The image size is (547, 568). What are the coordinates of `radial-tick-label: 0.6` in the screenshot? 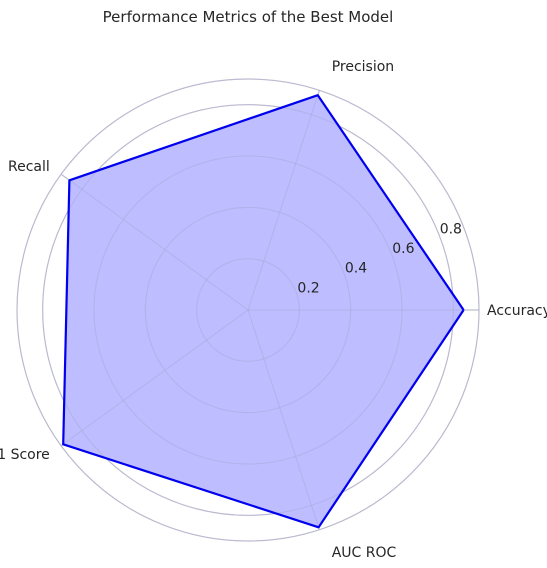 It's located at (403, 249).